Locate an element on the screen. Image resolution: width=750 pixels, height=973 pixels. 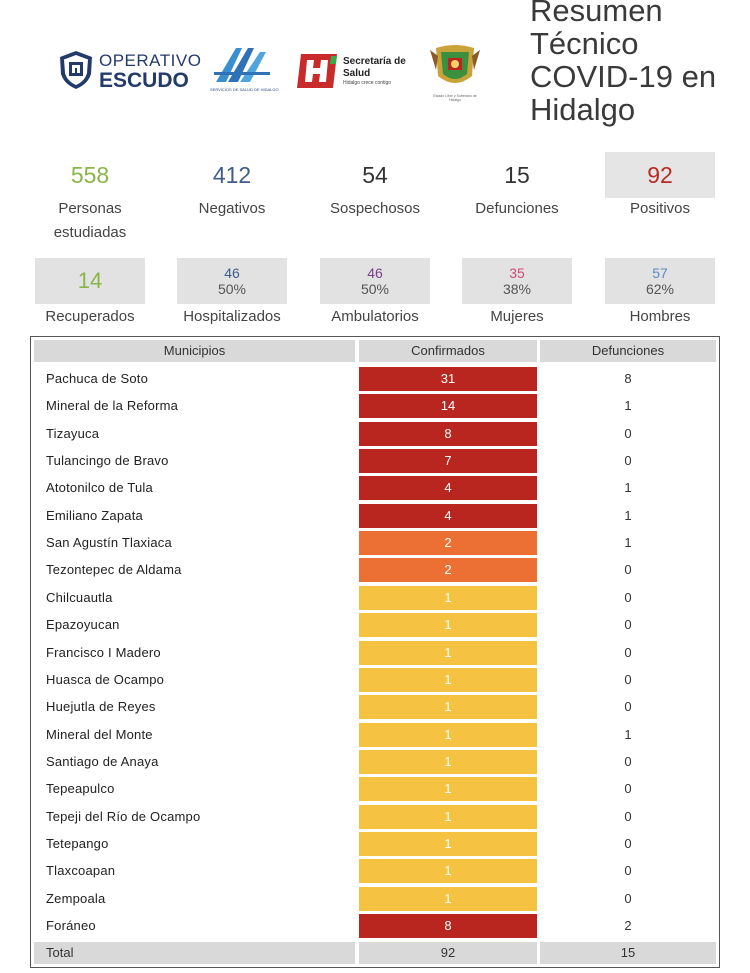
table-row: Tizayuca 8 0 is located at coordinates (375, 433).